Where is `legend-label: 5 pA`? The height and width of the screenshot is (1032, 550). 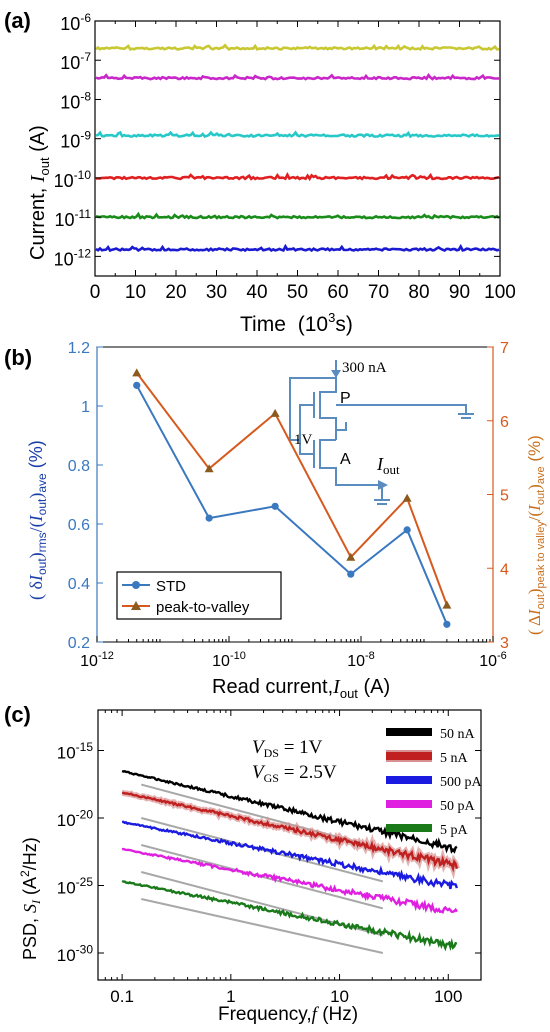 legend-label: 5 pA is located at coordinates (454, 830).